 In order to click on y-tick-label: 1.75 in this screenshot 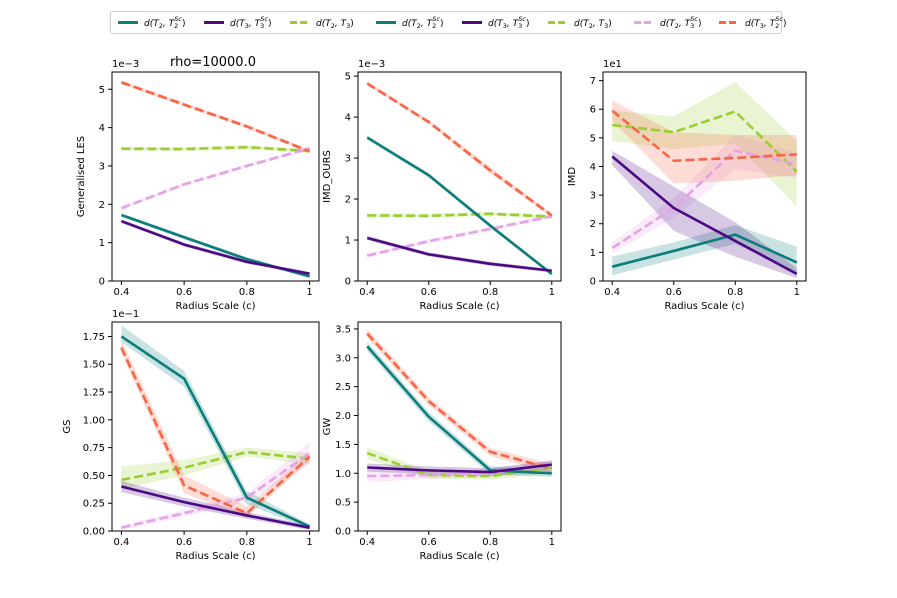, I will do `click(94, 337)`.